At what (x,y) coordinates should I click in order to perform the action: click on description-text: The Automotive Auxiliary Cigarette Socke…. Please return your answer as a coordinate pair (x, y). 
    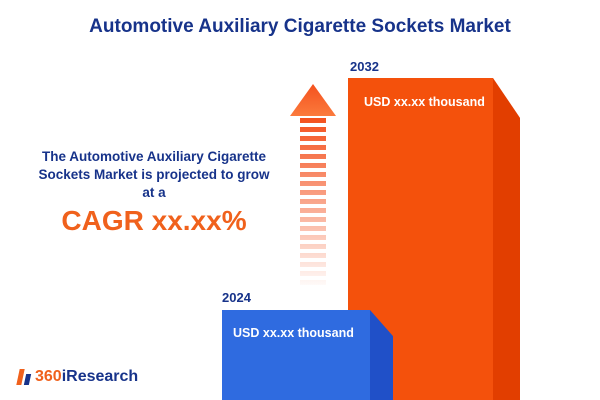
    Looking at the image, I should click on (154, 175).